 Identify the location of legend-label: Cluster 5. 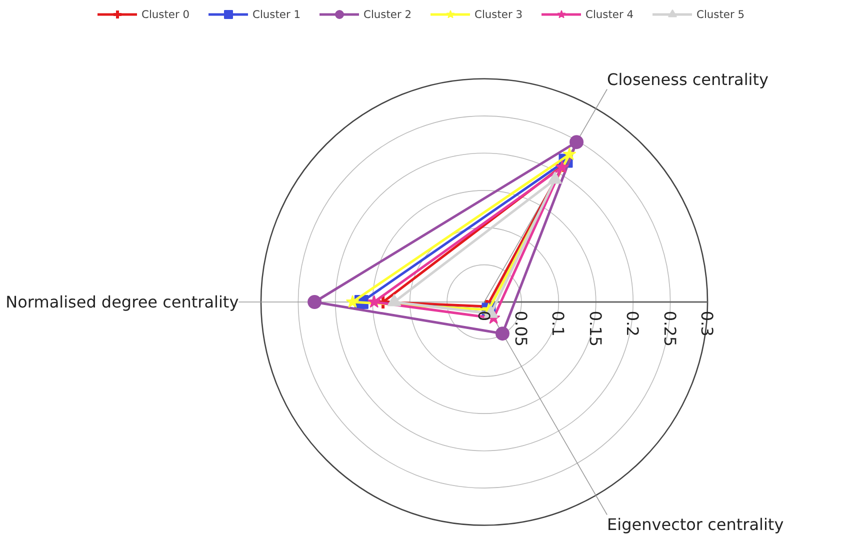
(720, 14).